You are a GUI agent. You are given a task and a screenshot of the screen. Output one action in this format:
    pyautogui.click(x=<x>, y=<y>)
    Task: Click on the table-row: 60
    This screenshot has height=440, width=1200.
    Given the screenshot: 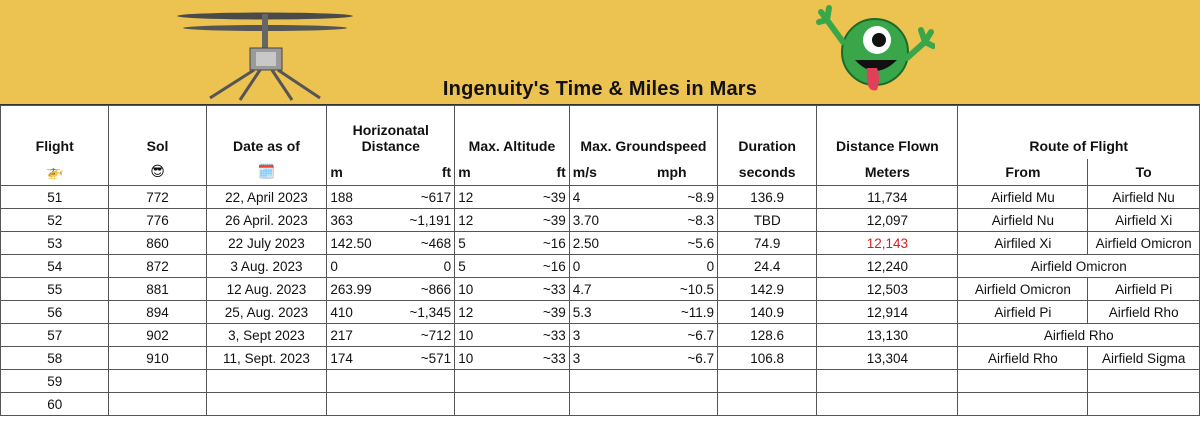 What is the action you would take?
    pyautogui.click(x=600, y=404)
    